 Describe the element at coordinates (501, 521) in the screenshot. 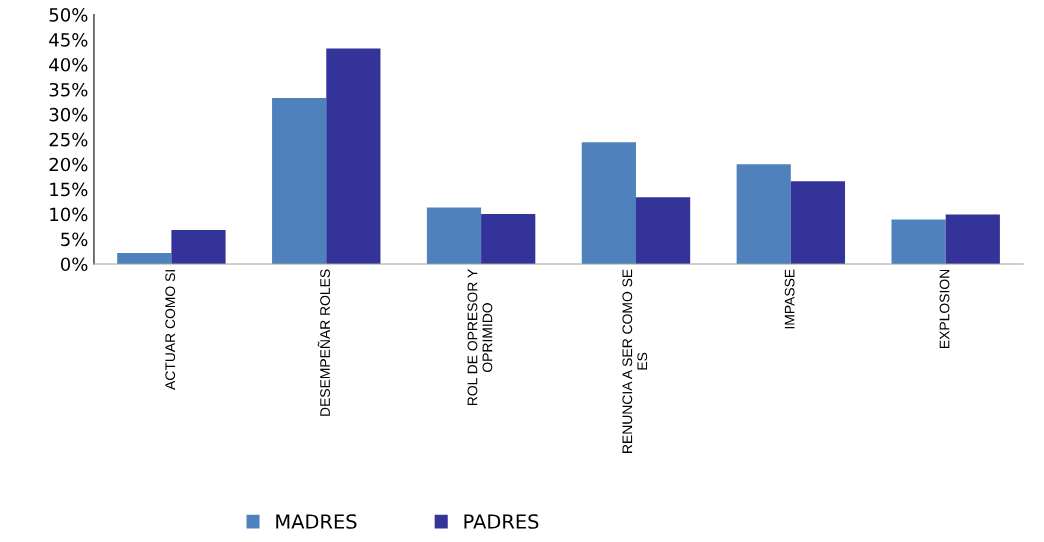

I see `legend-label: PADRES` at that location.